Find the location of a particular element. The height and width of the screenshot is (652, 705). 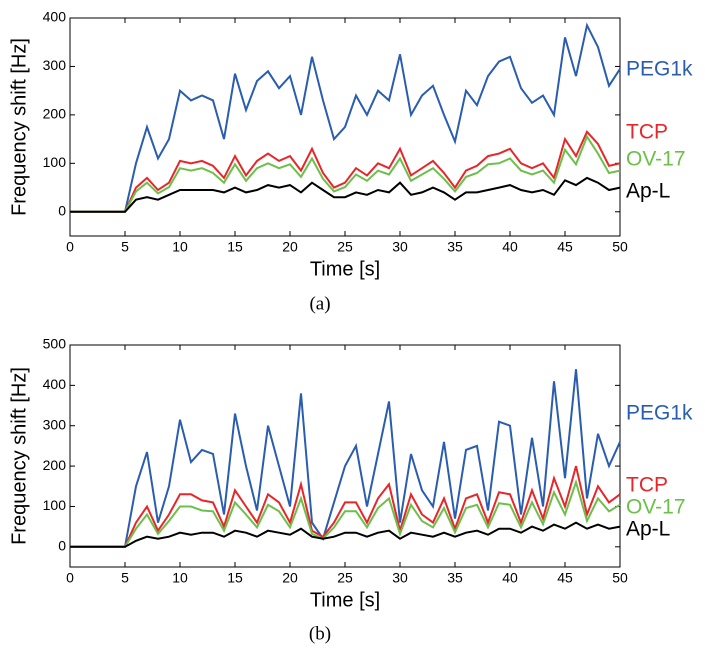

caption: (a) is located at coordinates (319, 303).